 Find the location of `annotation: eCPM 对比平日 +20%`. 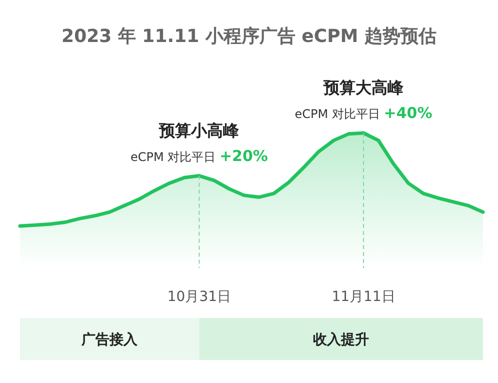

annotation: eCPM 对比平日 +20% is located at coordinates (199, 155).